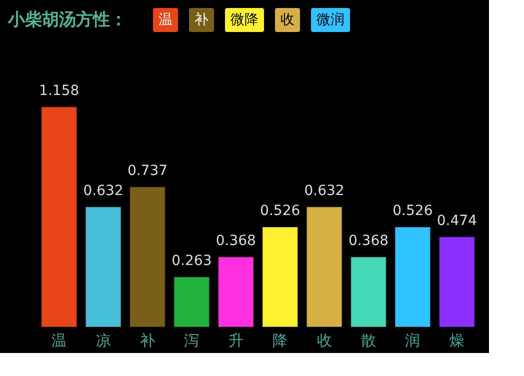 The height and width of the screenshot is (376, 524). Describe the element at coordinates (192, 341) in the screenshot. I see `x-tick-label: 泻` at that location.